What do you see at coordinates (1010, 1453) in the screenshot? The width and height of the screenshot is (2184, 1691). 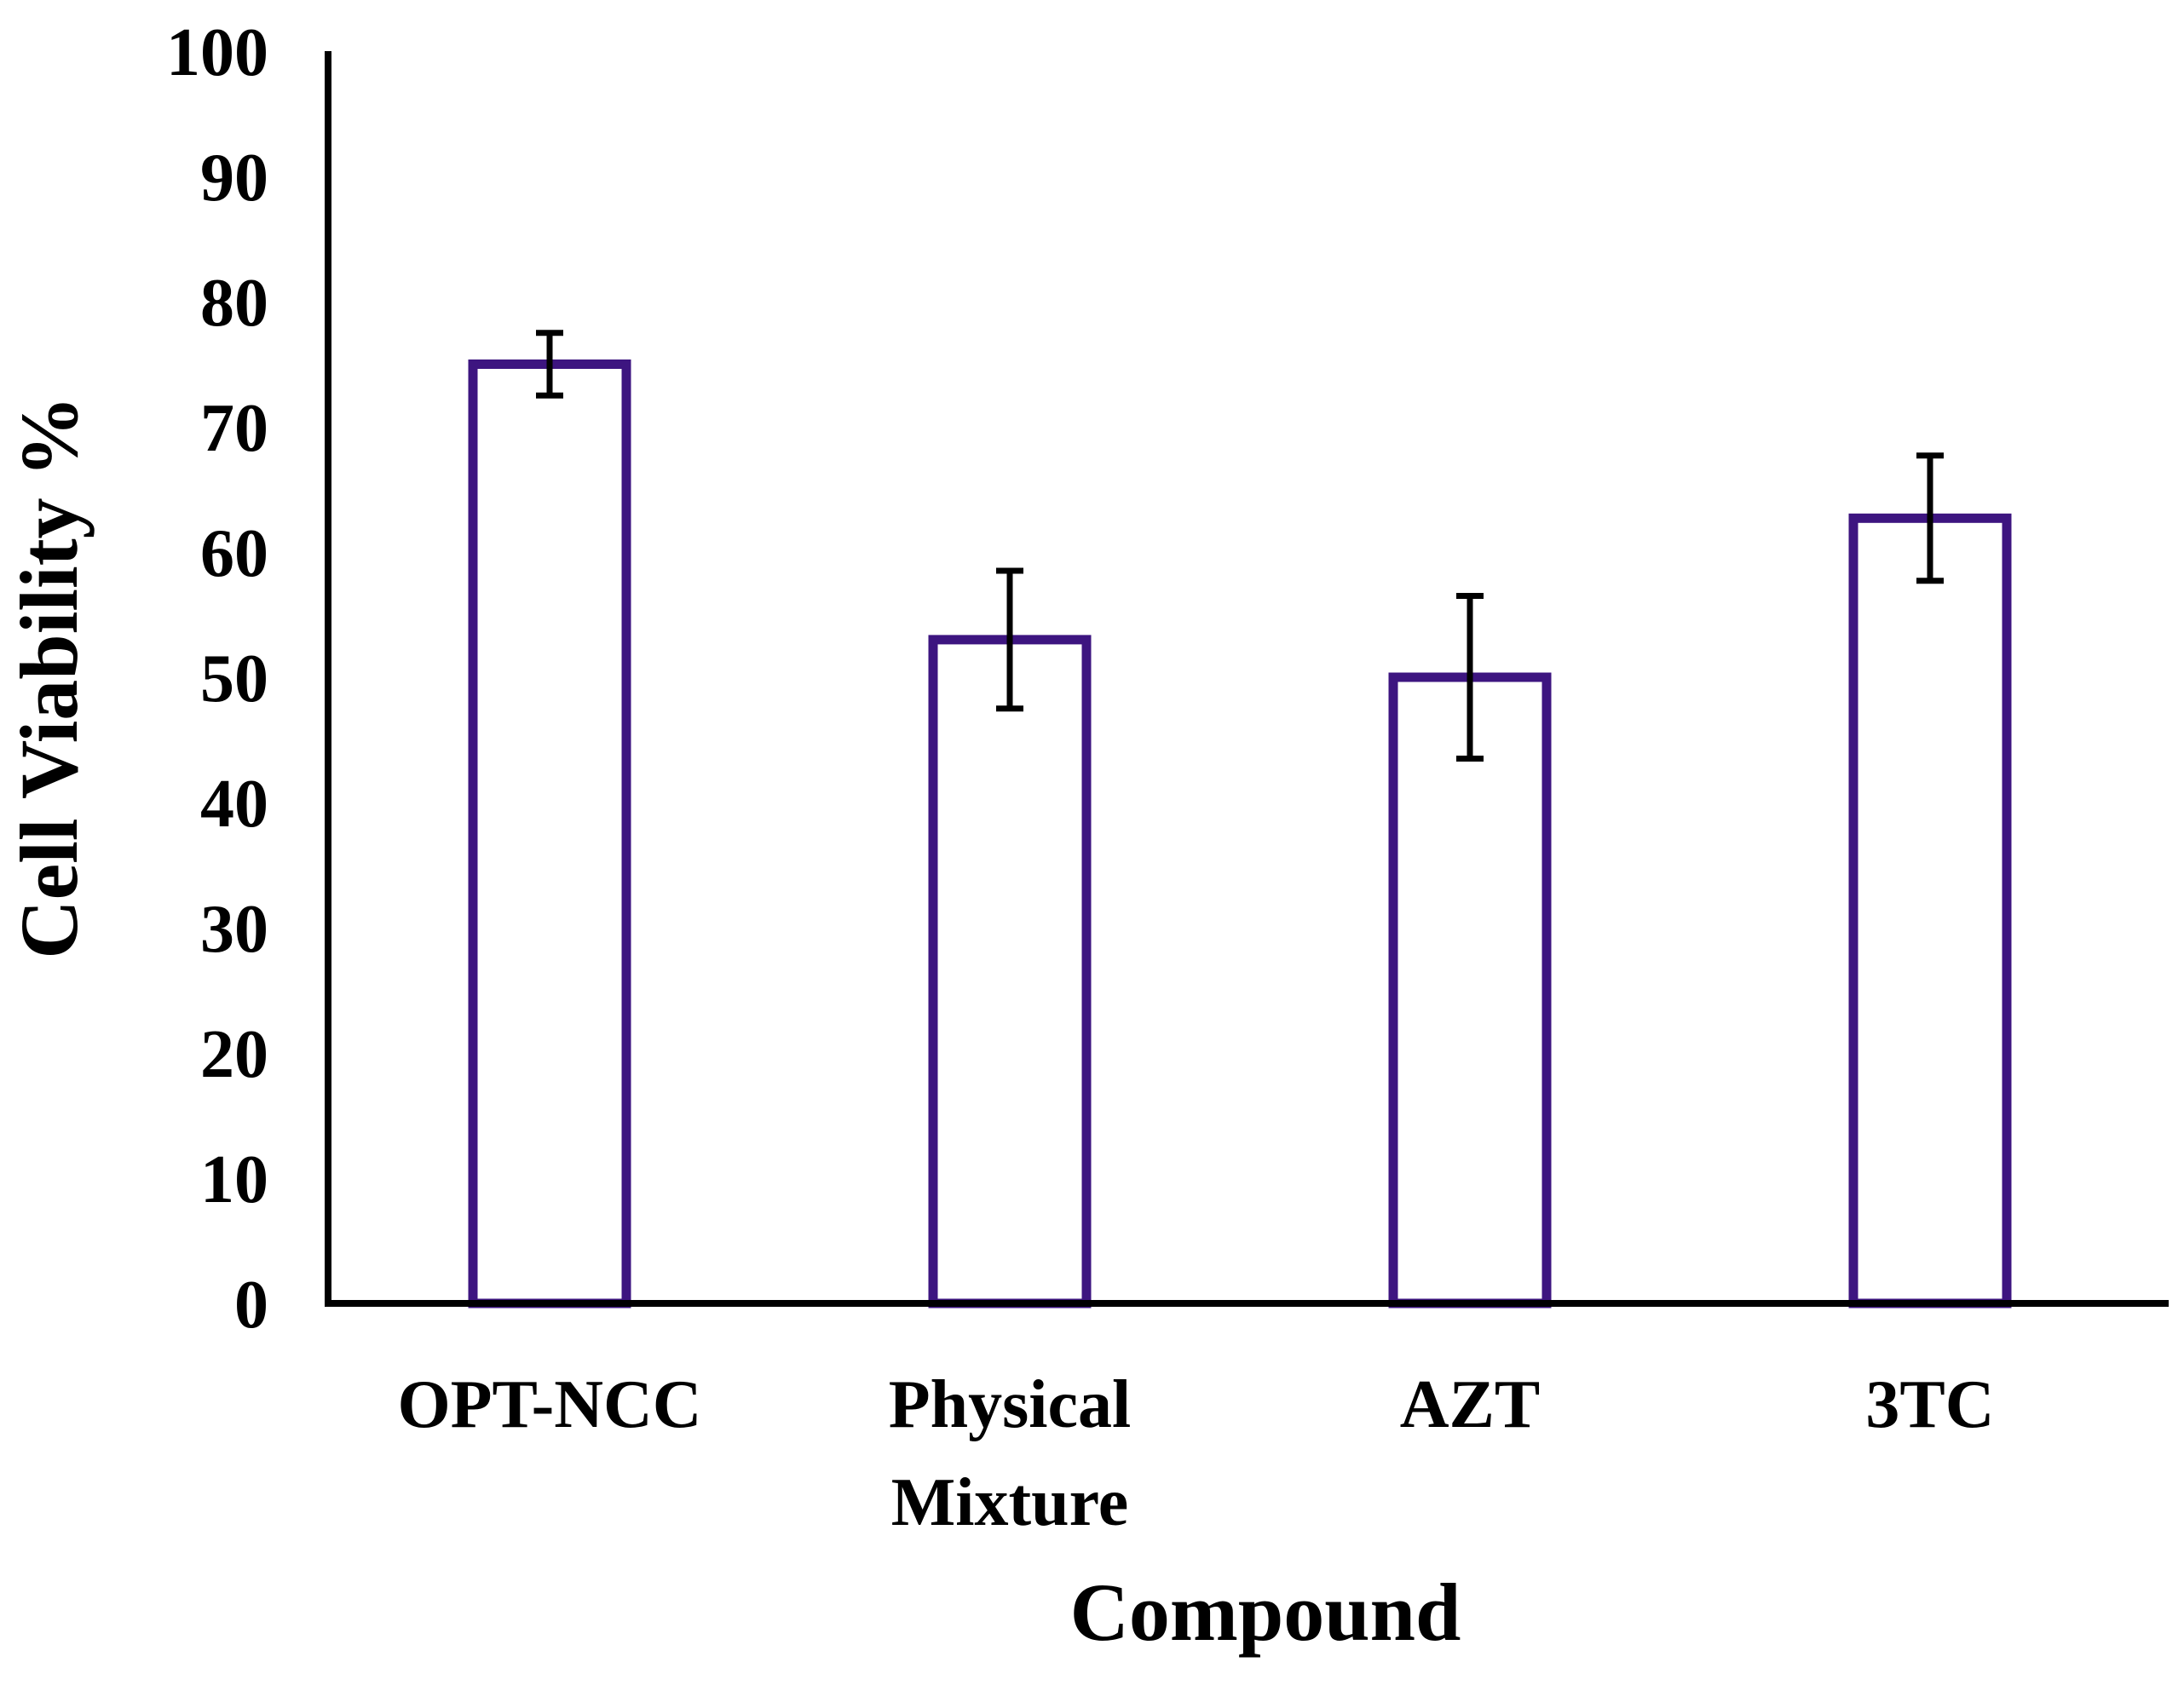 I see `category-label: Physical Mixture` at bounding box center [1010, 1453].